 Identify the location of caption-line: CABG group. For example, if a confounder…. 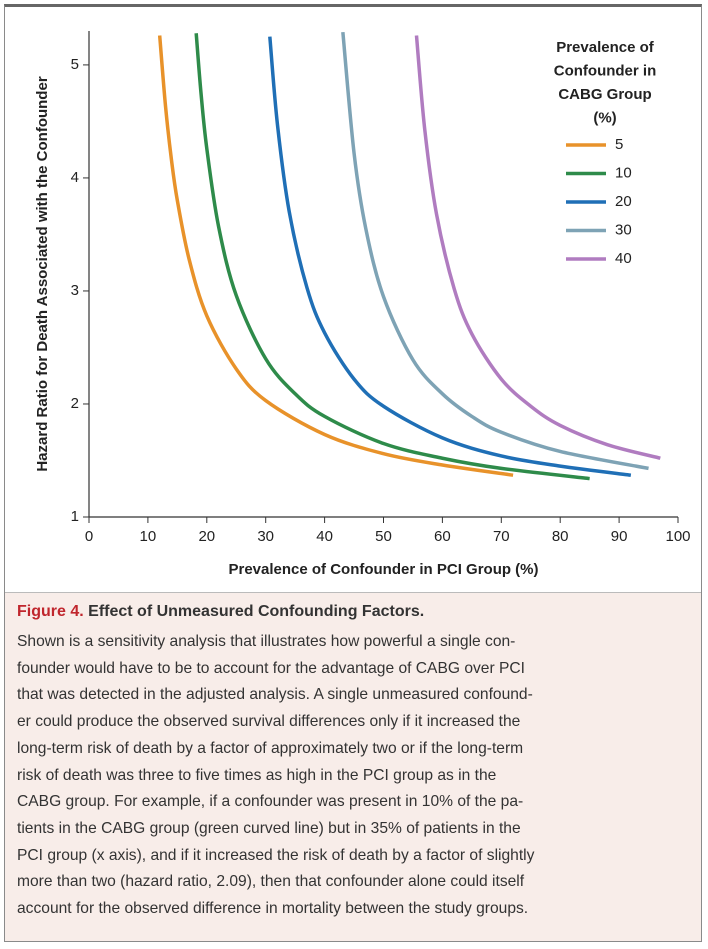
(270, 802).